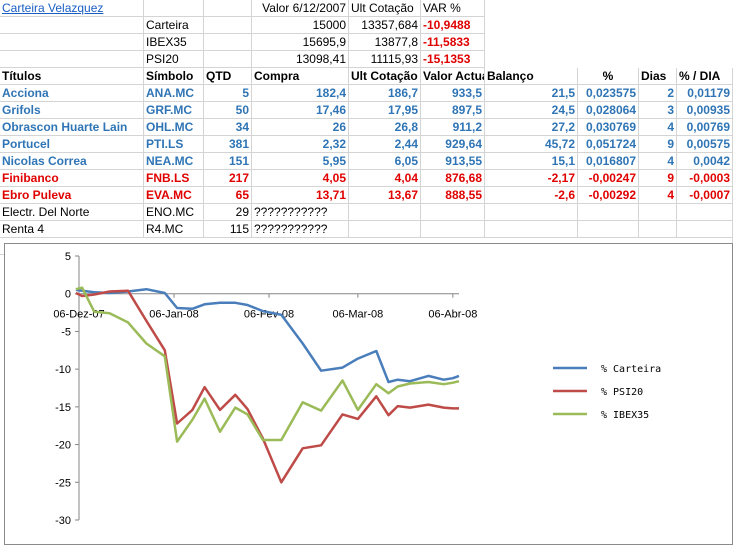 The width and height of the screenshot is (733, 545). Describe the element at coordinates (174, 195) in the screenshot. I see `table-cell-simbolo: EVA.MC` at that location.